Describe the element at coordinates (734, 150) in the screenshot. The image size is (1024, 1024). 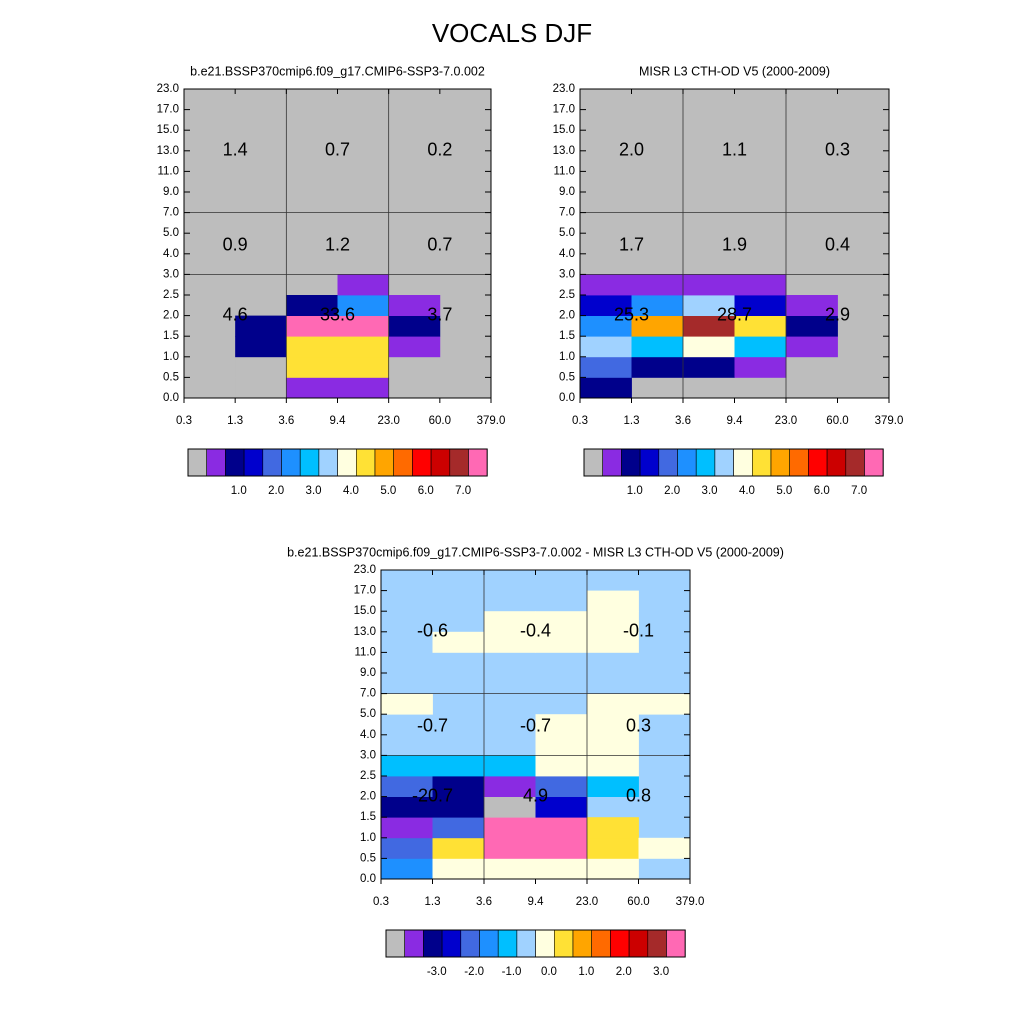
I see `region-sum-label: 1.1` at that location.